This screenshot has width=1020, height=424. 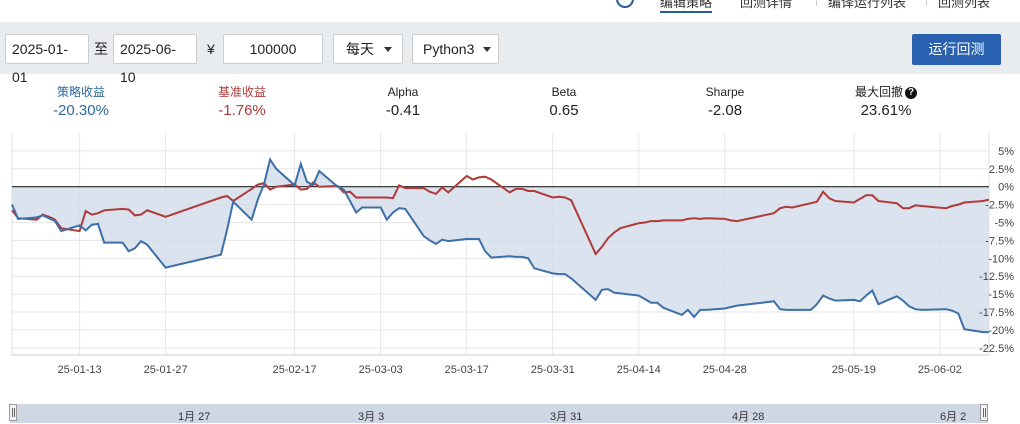 What do you see at coordinates (996, 277) in the screenshot?
I see `y-tick-label: -12.5%` at bounding box center [996, 277].